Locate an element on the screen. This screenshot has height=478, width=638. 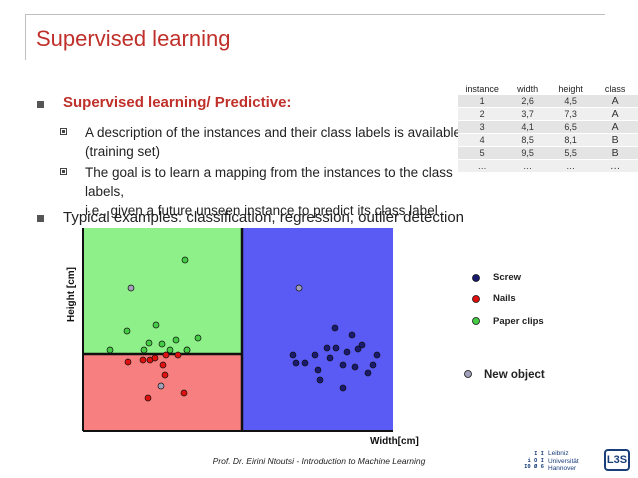
legend-new-object-marker is located at coordinates (468, 374).